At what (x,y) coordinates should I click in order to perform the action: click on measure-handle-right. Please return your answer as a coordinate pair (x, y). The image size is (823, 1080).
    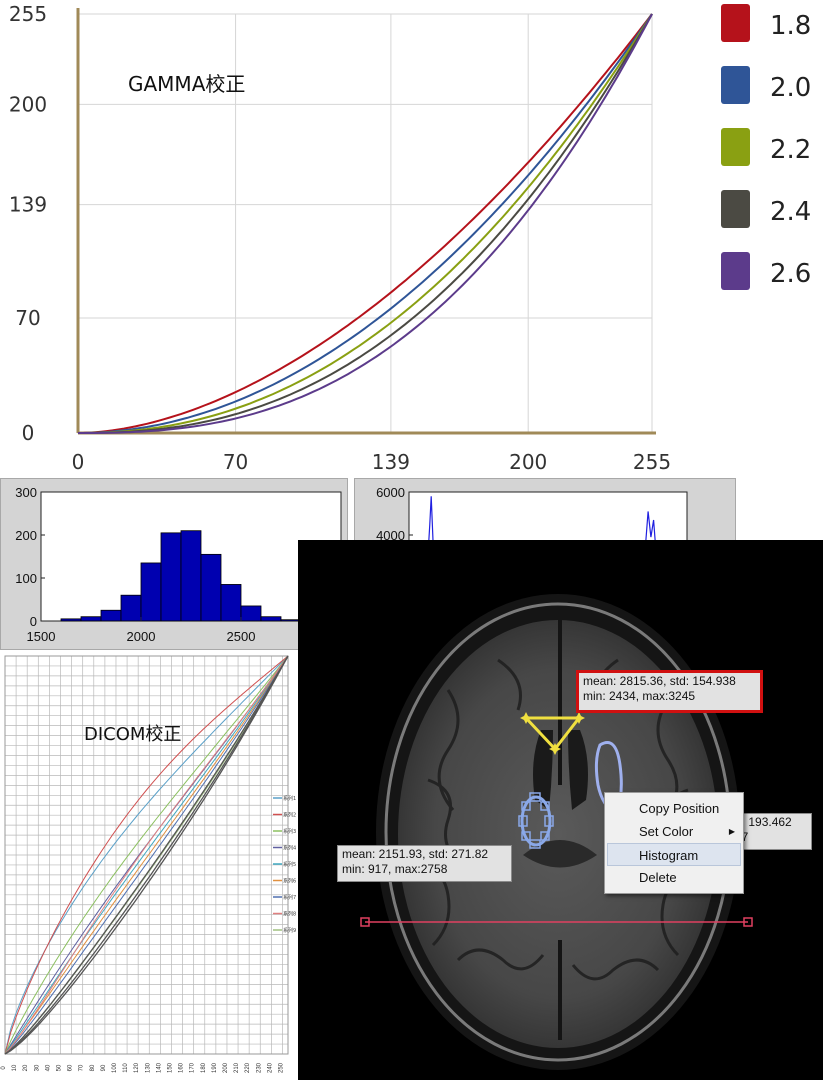
    Looking at the image, I should click on (748, 922).